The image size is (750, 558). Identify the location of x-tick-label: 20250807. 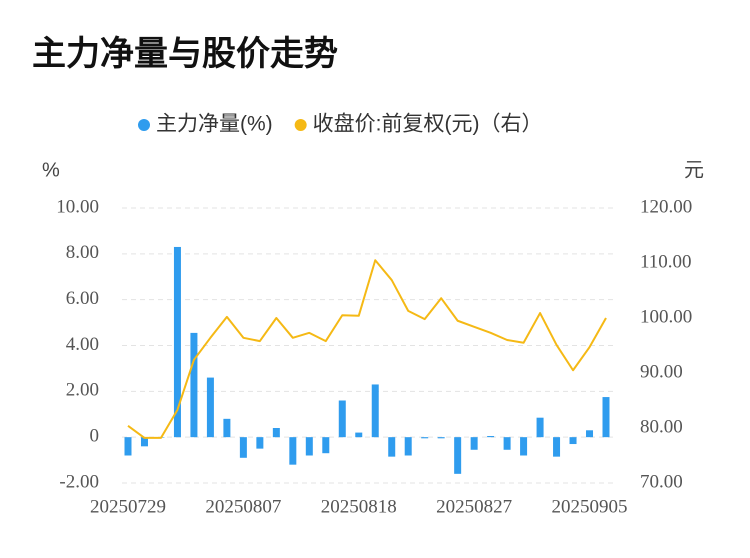
(243, 506).